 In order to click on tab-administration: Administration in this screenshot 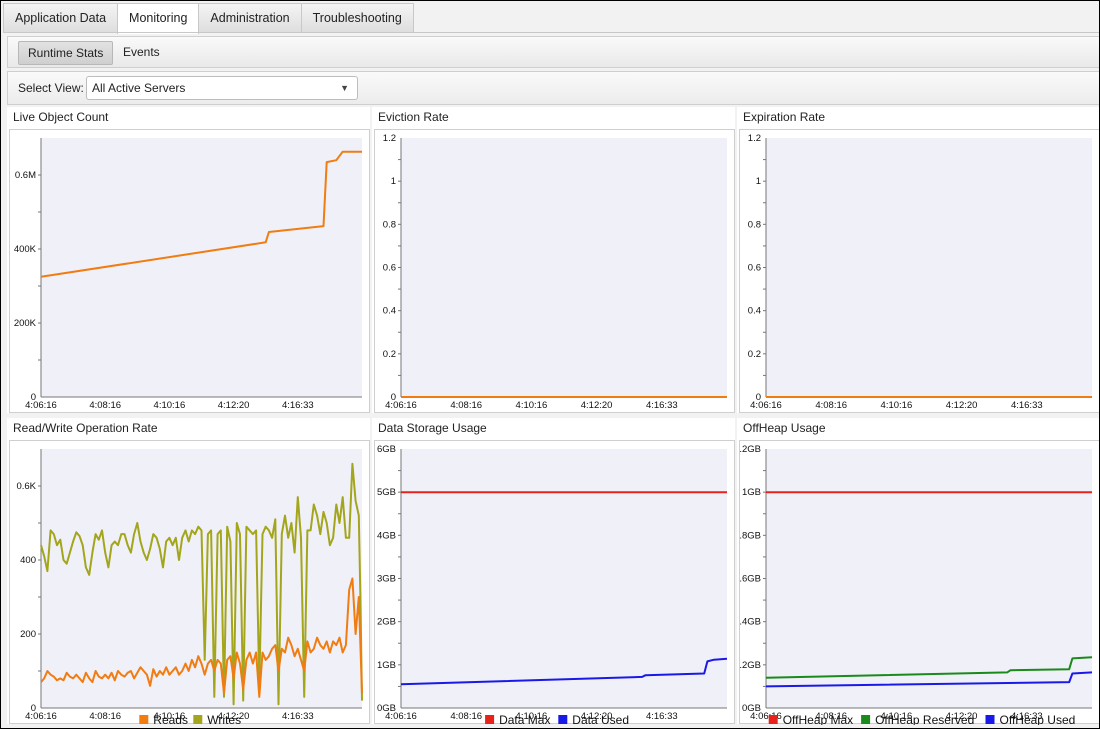, I will do `click(250, 17)`.